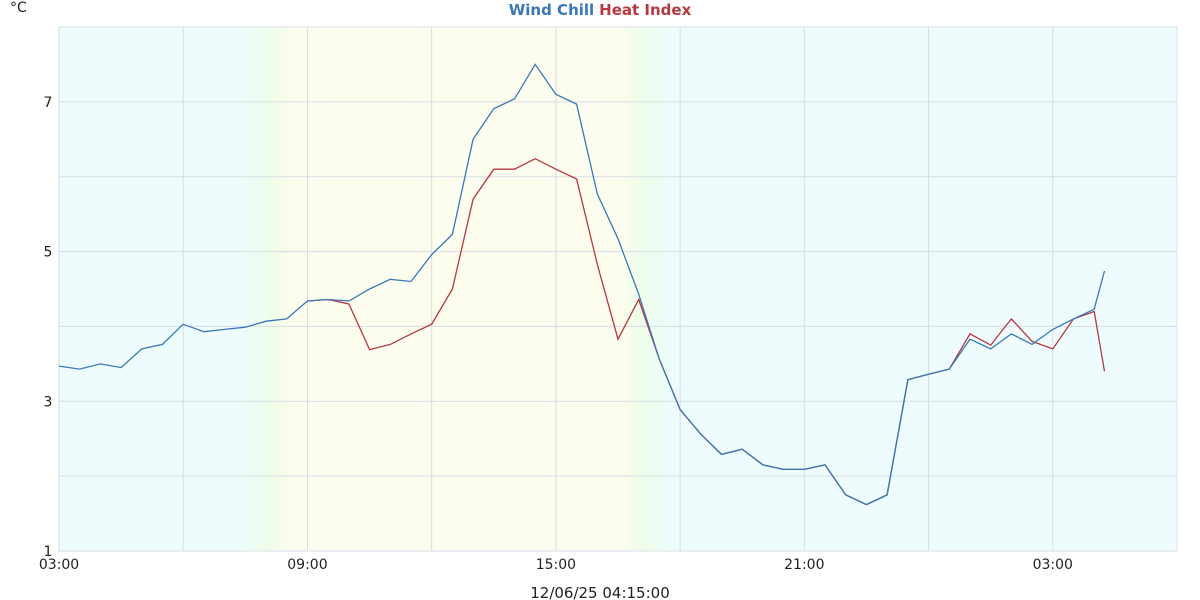  I want to click on x-tick-label: 21:00, so click(804, 565).